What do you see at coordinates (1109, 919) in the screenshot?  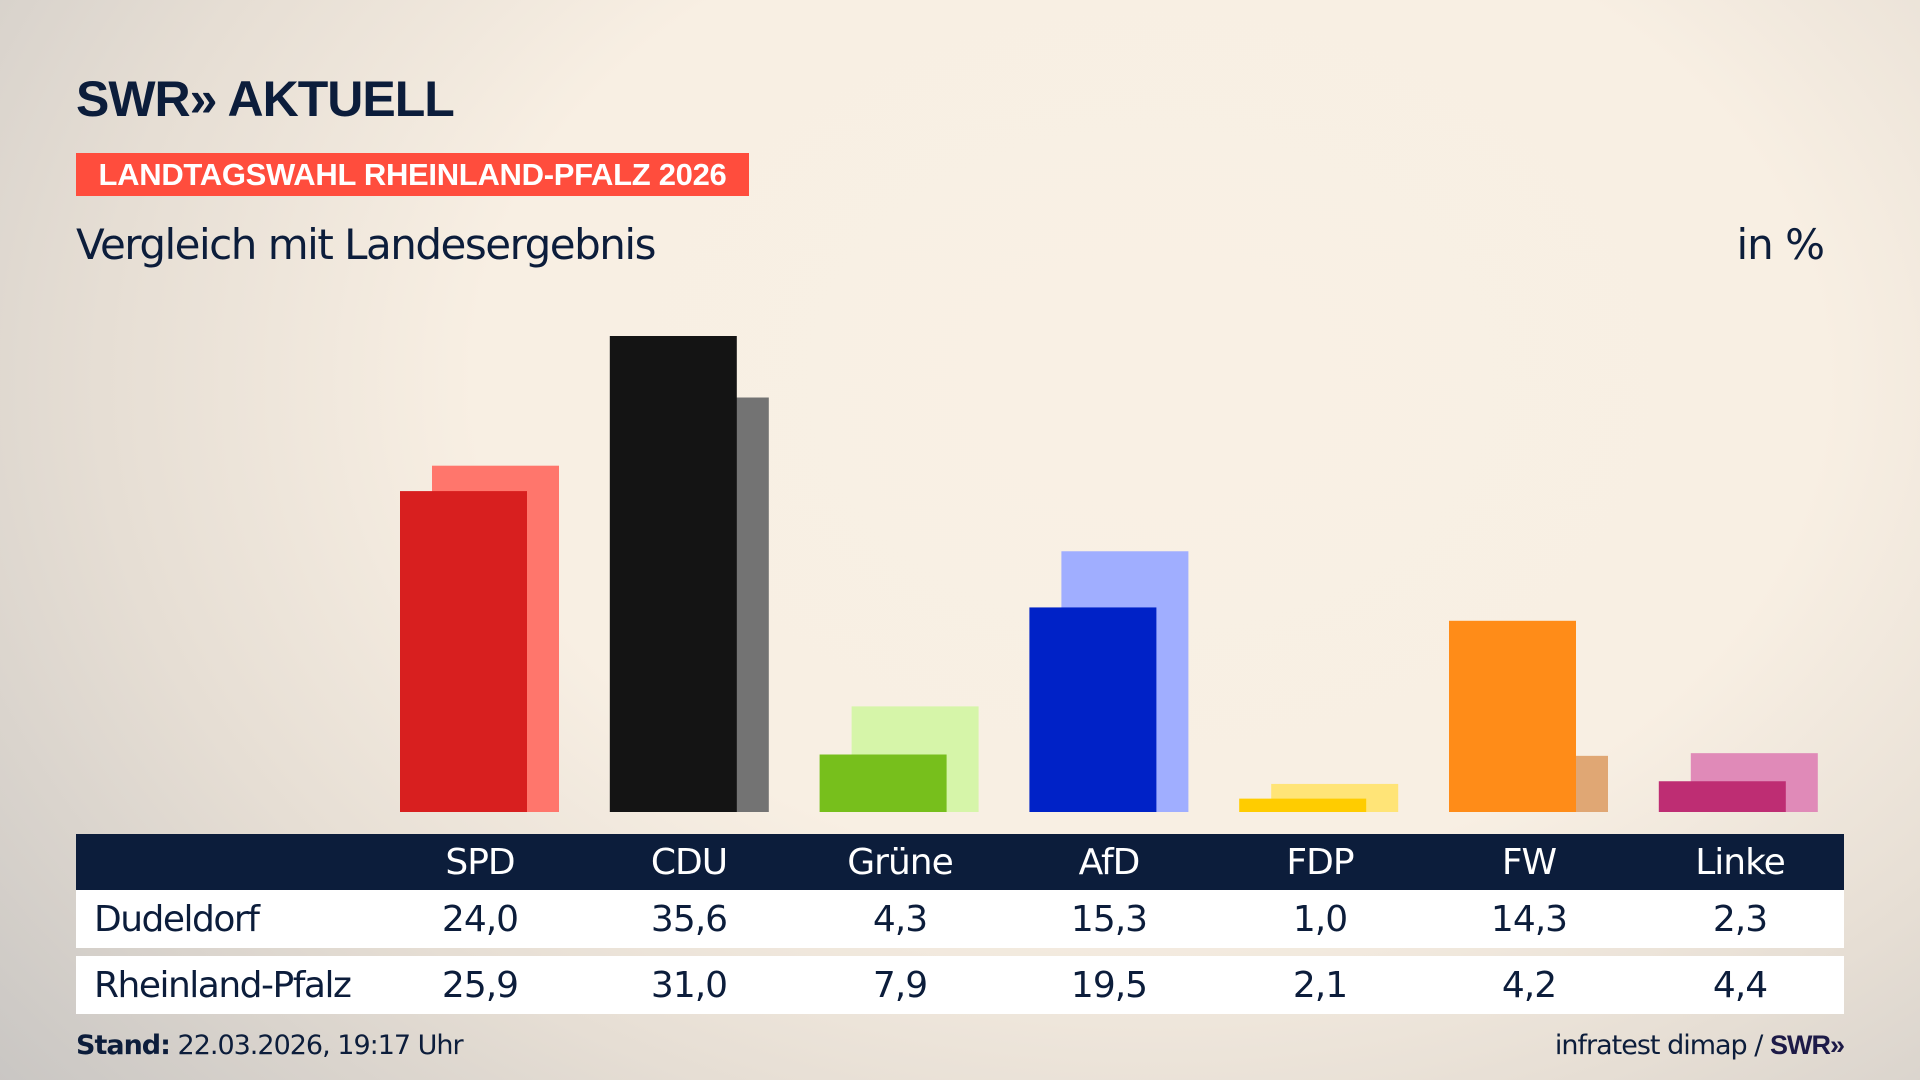 I see `table-cell: 15,3` at bounding box center [1109, 919].